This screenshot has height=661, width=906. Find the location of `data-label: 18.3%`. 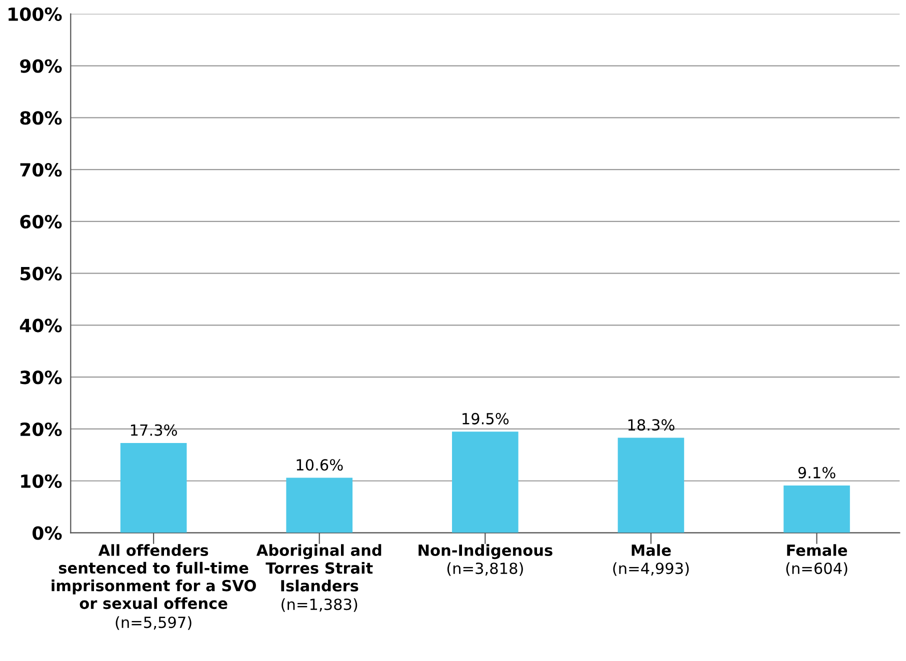

data-label: 18.3% is located at coordinates (651, 425).